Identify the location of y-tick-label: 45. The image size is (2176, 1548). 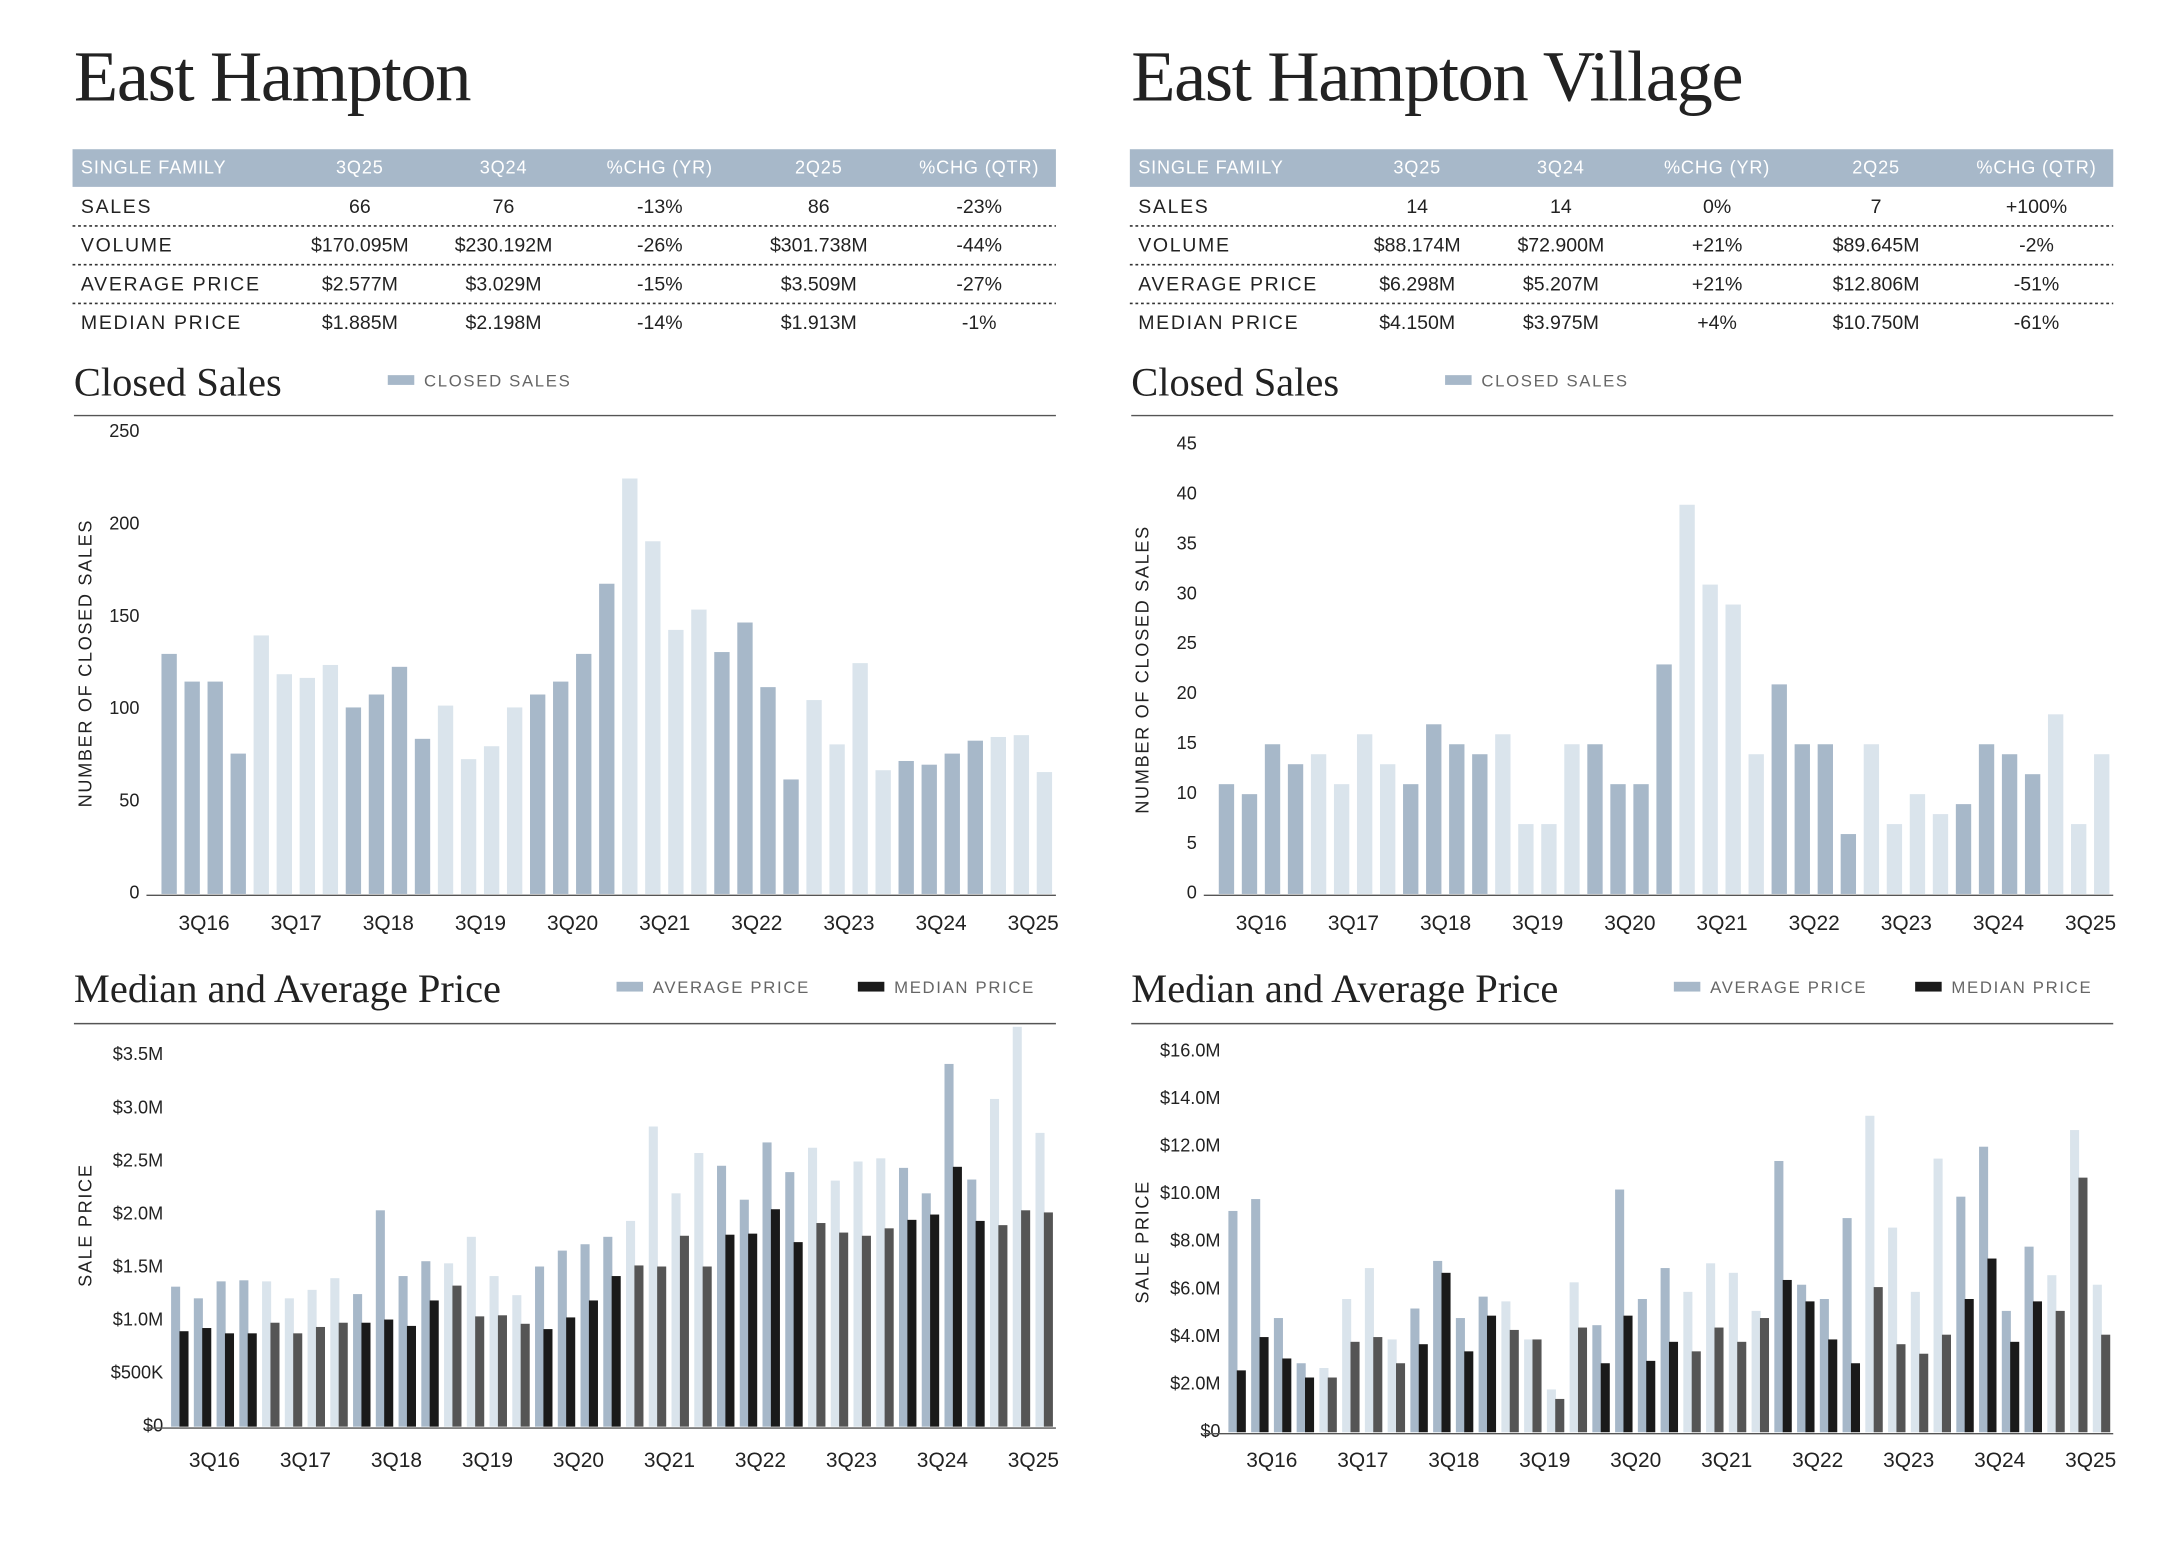
(1187, 444).